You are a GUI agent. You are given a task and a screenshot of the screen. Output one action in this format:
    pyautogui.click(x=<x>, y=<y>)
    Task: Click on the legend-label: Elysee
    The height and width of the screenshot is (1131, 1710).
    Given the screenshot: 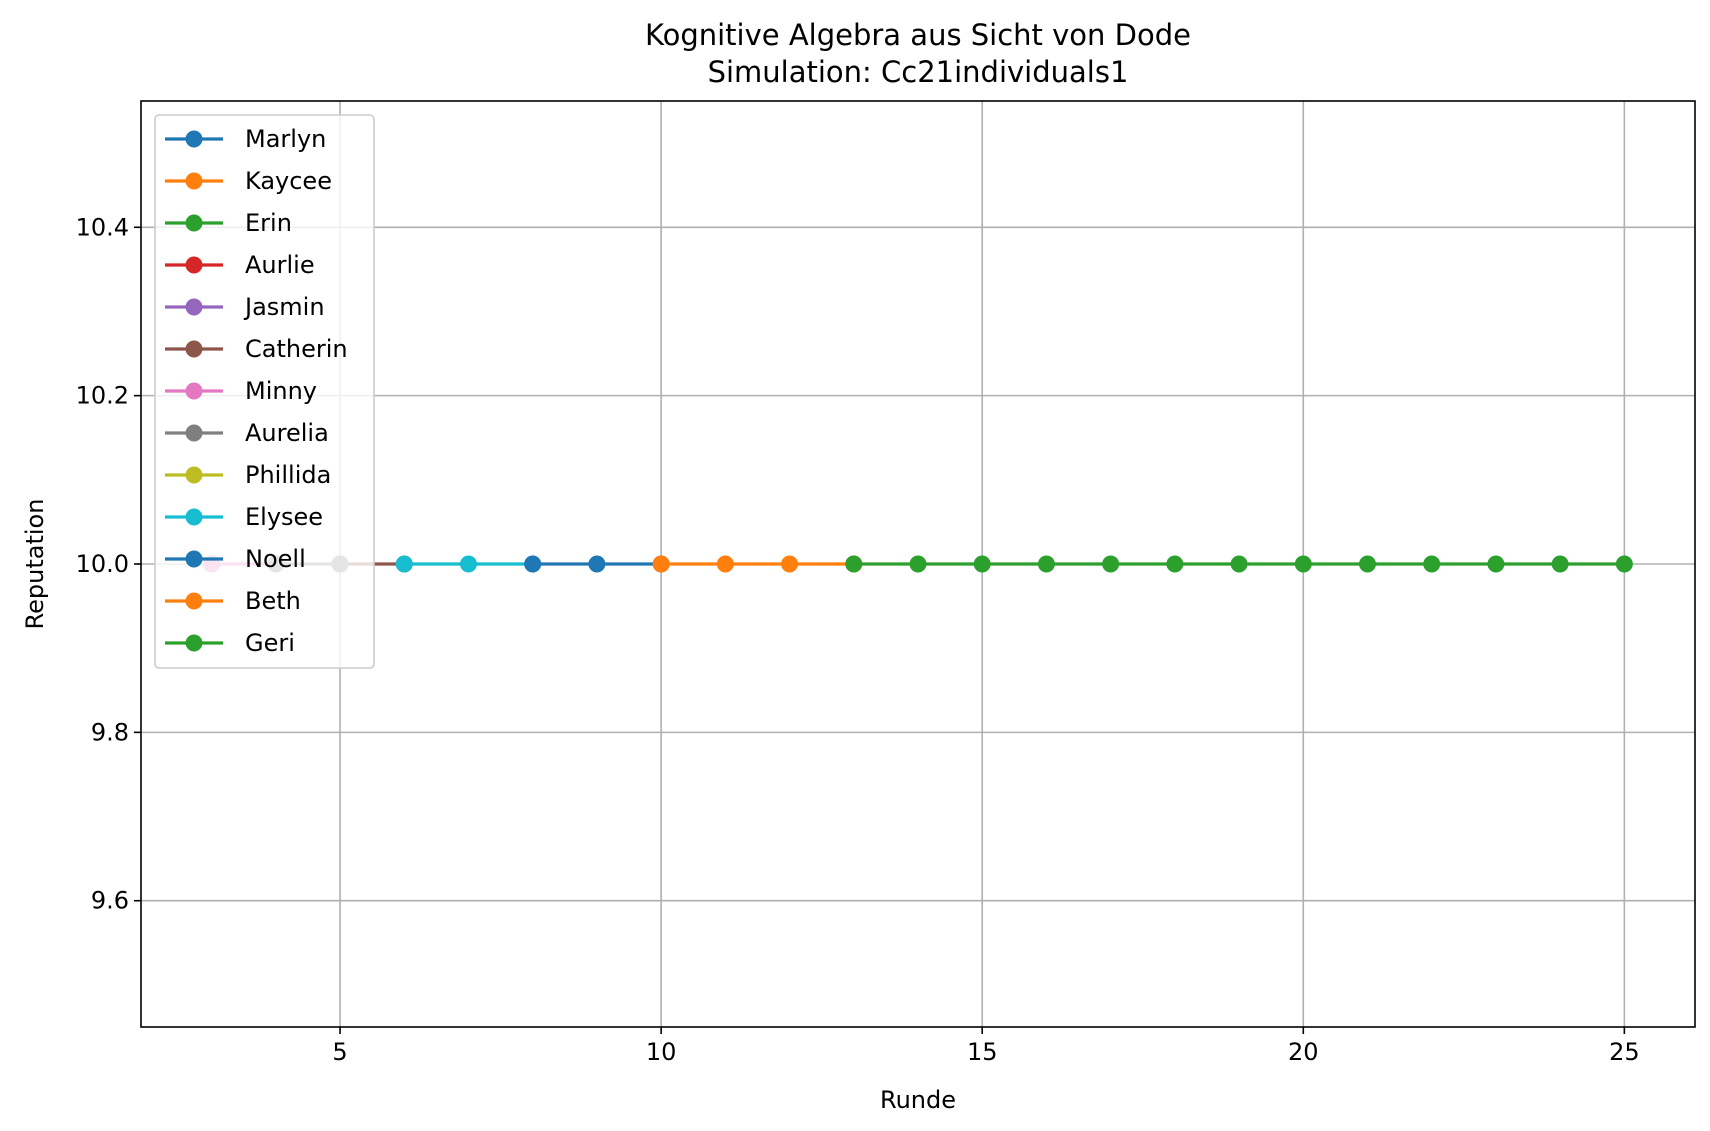 What is the action you would take?
    pyautogui.click(x=284, y=517)
    